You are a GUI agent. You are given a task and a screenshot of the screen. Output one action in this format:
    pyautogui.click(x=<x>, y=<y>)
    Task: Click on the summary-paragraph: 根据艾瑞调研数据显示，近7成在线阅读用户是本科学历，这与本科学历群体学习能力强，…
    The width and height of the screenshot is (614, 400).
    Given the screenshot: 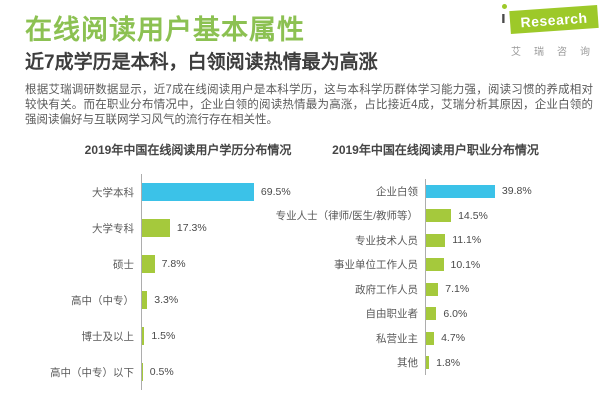 What is the action you would take?
    pyautogui.click(x=309, y=105)
    